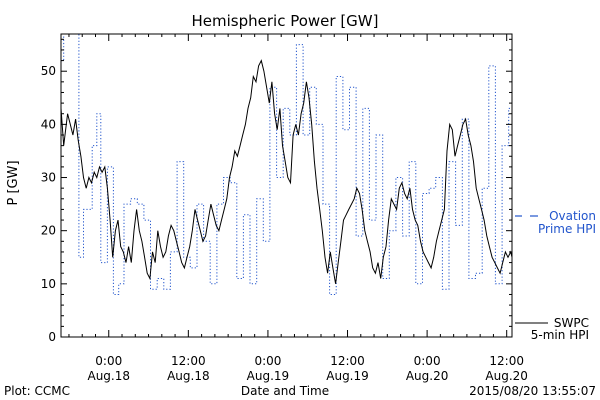 The image size is (600, 400). What do you see at coordinates (52, 337) in the screenshot?
I see `y-tick-label: 0` at bounding box center [52, 337].